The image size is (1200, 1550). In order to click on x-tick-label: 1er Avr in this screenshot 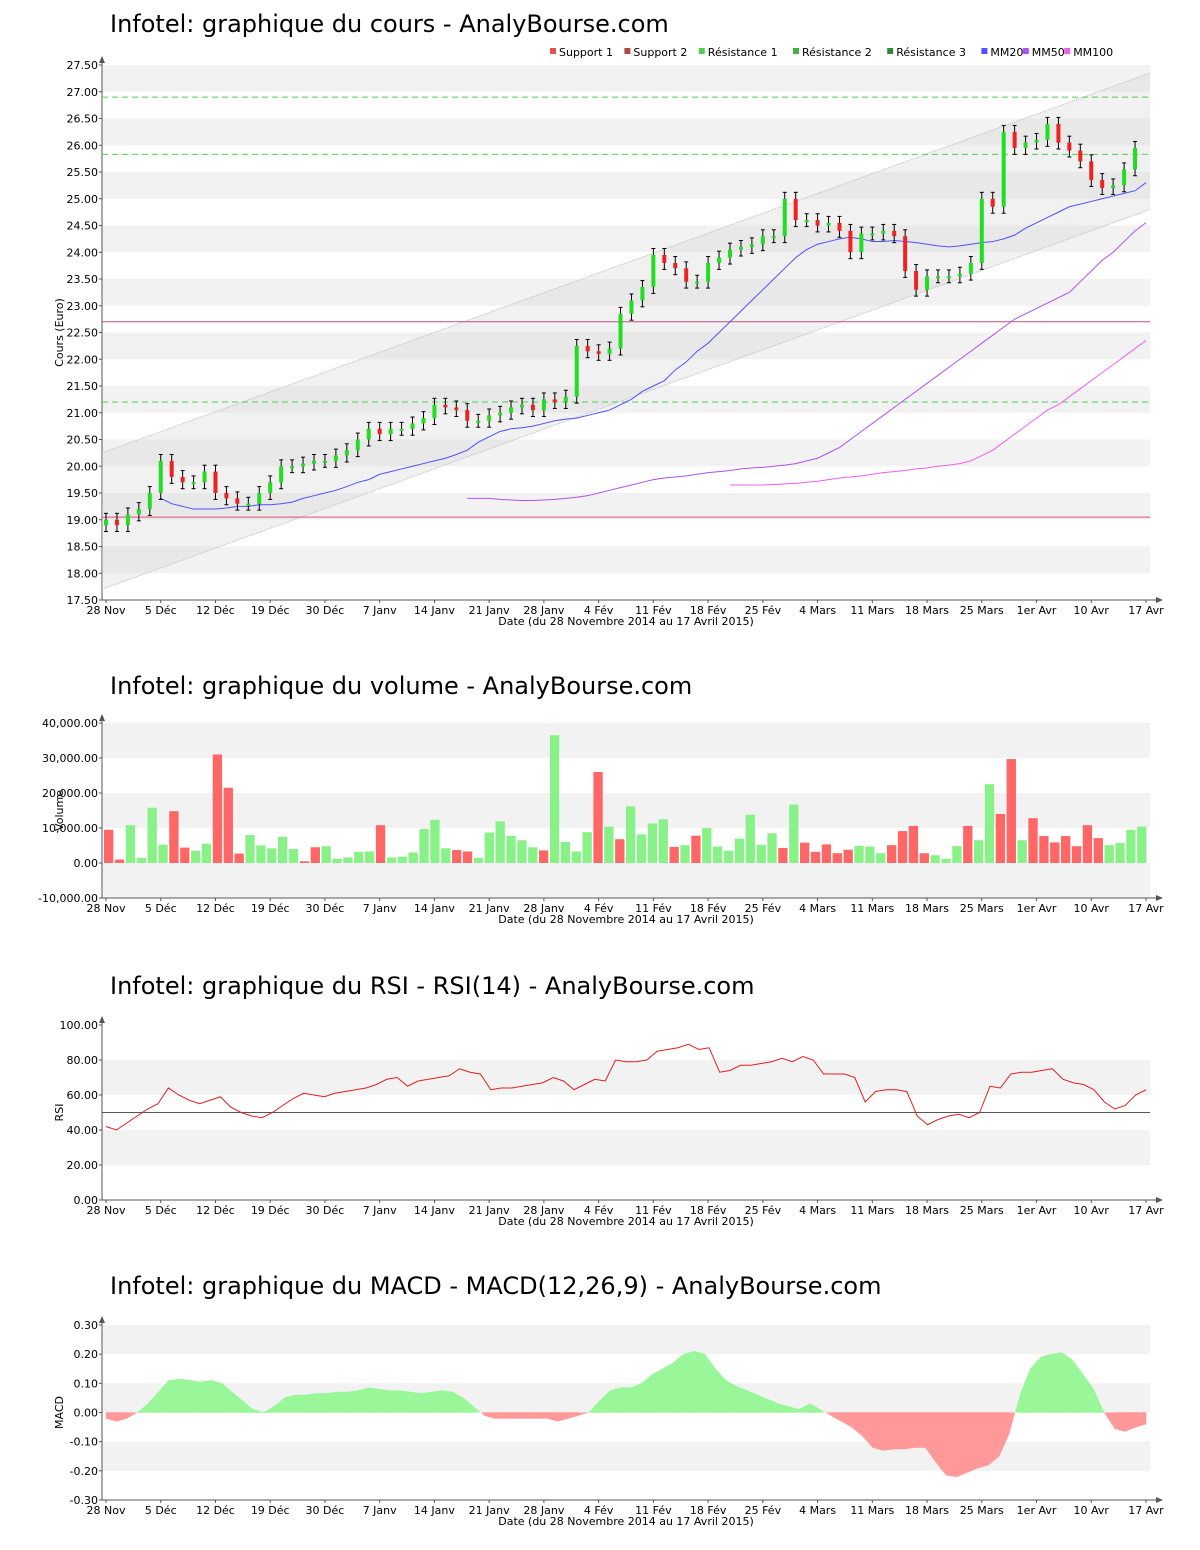, I will do `click(1037, 610)`.